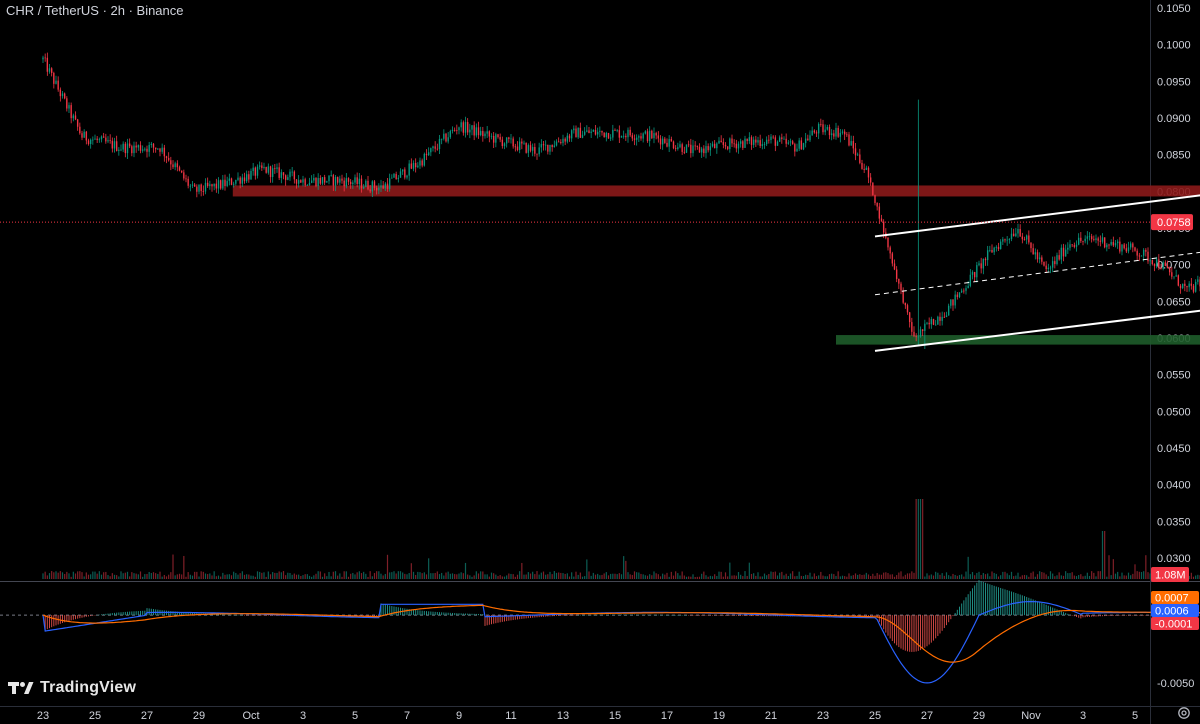  I want to click on settings-gear-icon, so click(1184, 713).